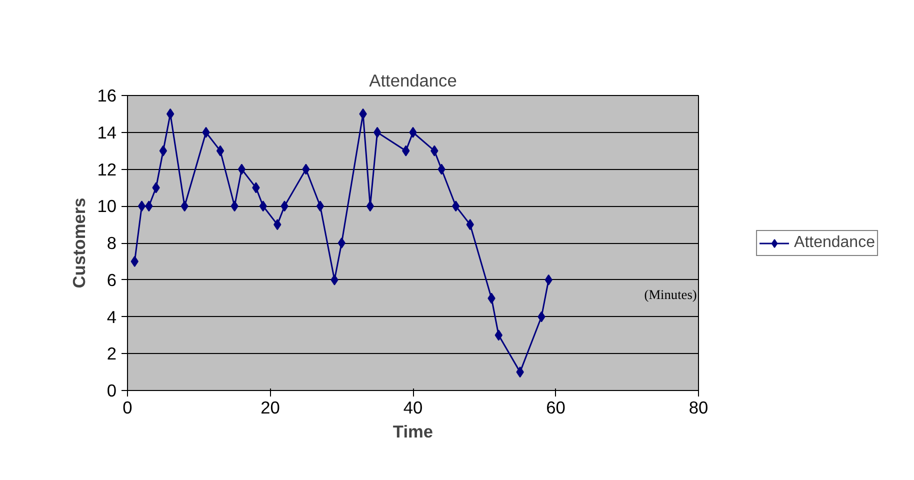 The image size is (914, 480). Describe the element at coordinates (111, 390) in the screenshot. I see `y-tick-label: 0` at that location.